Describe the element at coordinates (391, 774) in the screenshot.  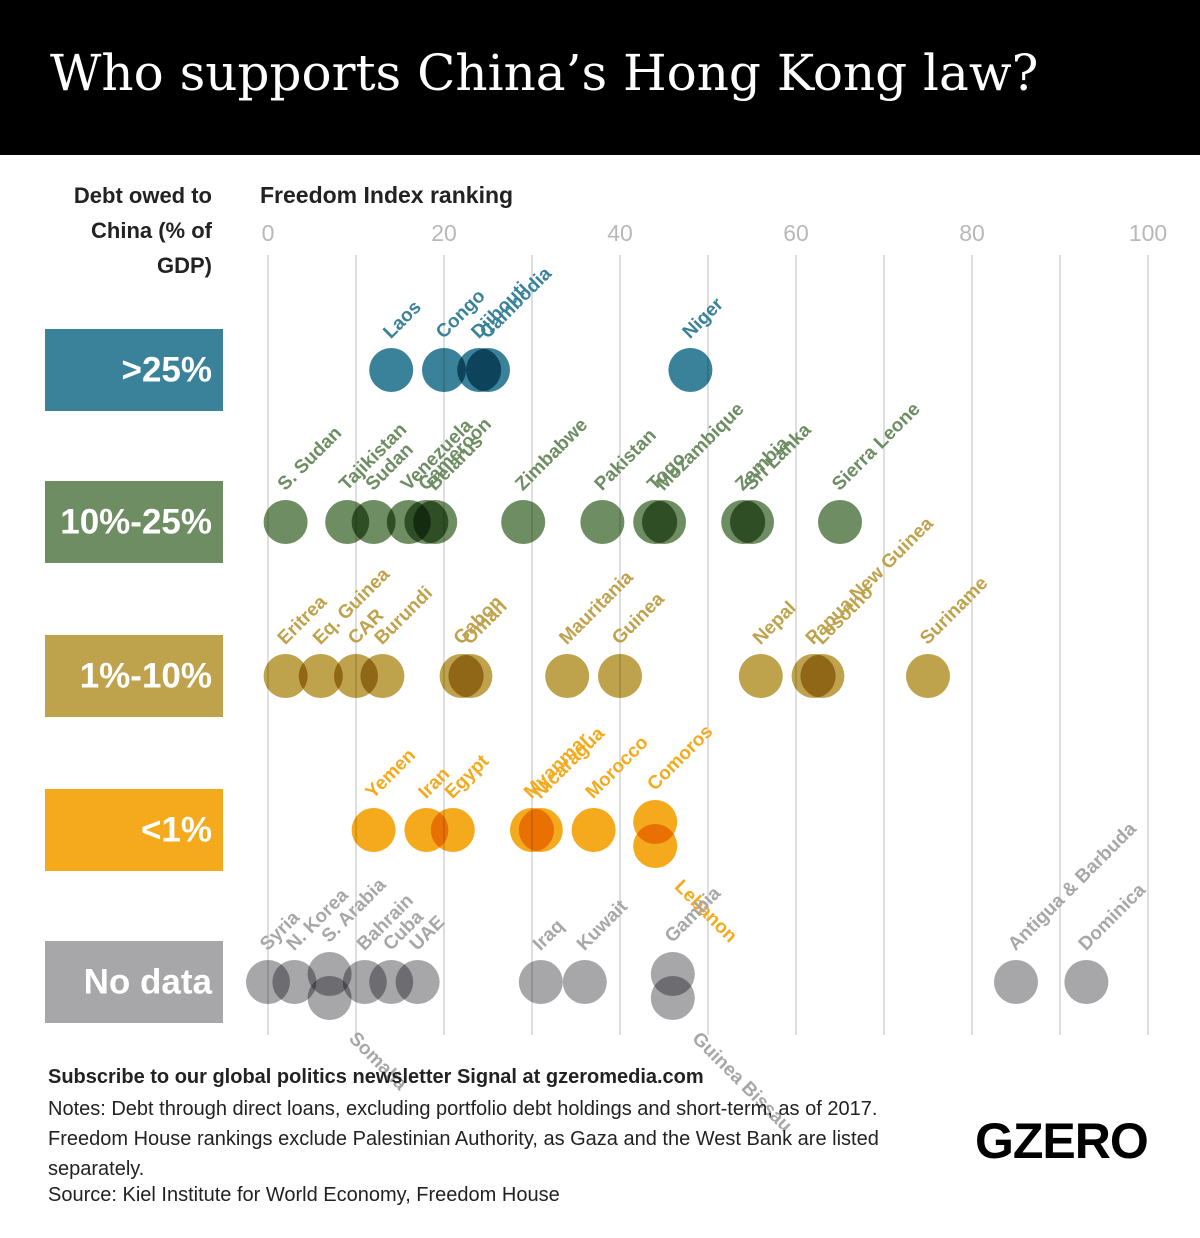
I see `country-label: Yemen` at that location.